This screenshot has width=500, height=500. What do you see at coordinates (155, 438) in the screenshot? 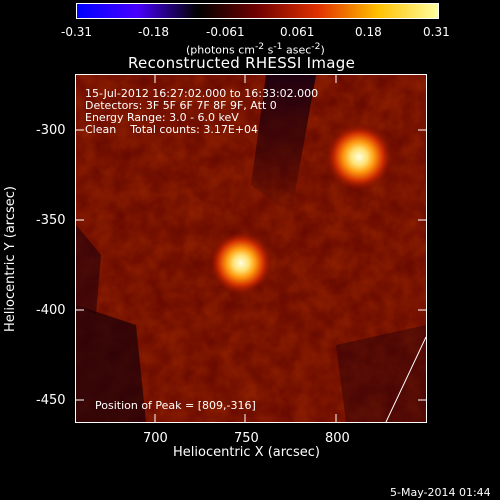
I see `x-tick-700: 700` at bounding box center [155, 438].